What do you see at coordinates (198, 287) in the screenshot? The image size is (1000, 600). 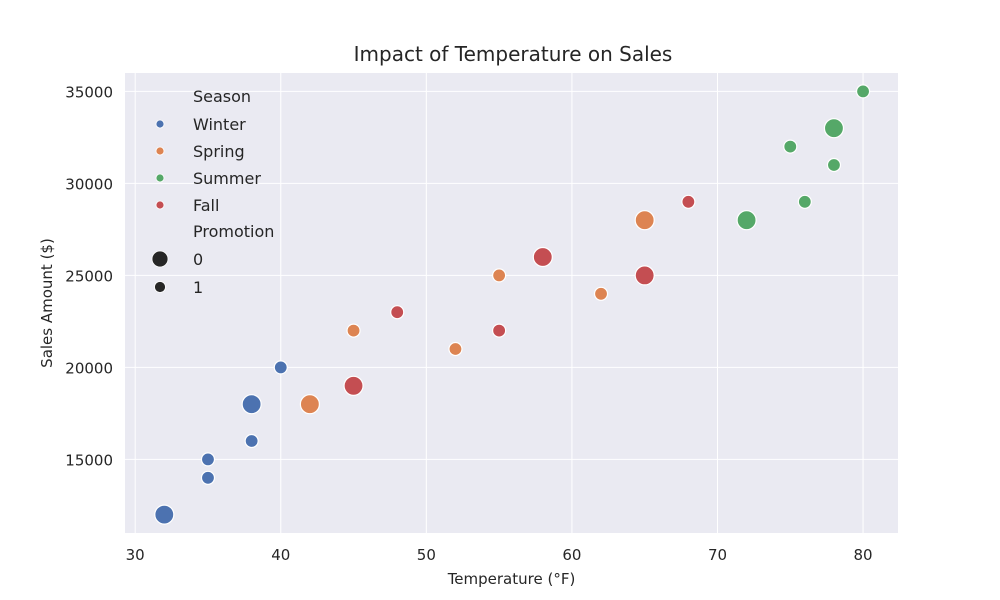 I see `legend-size-label: 1` at bounding box center [198, 287].